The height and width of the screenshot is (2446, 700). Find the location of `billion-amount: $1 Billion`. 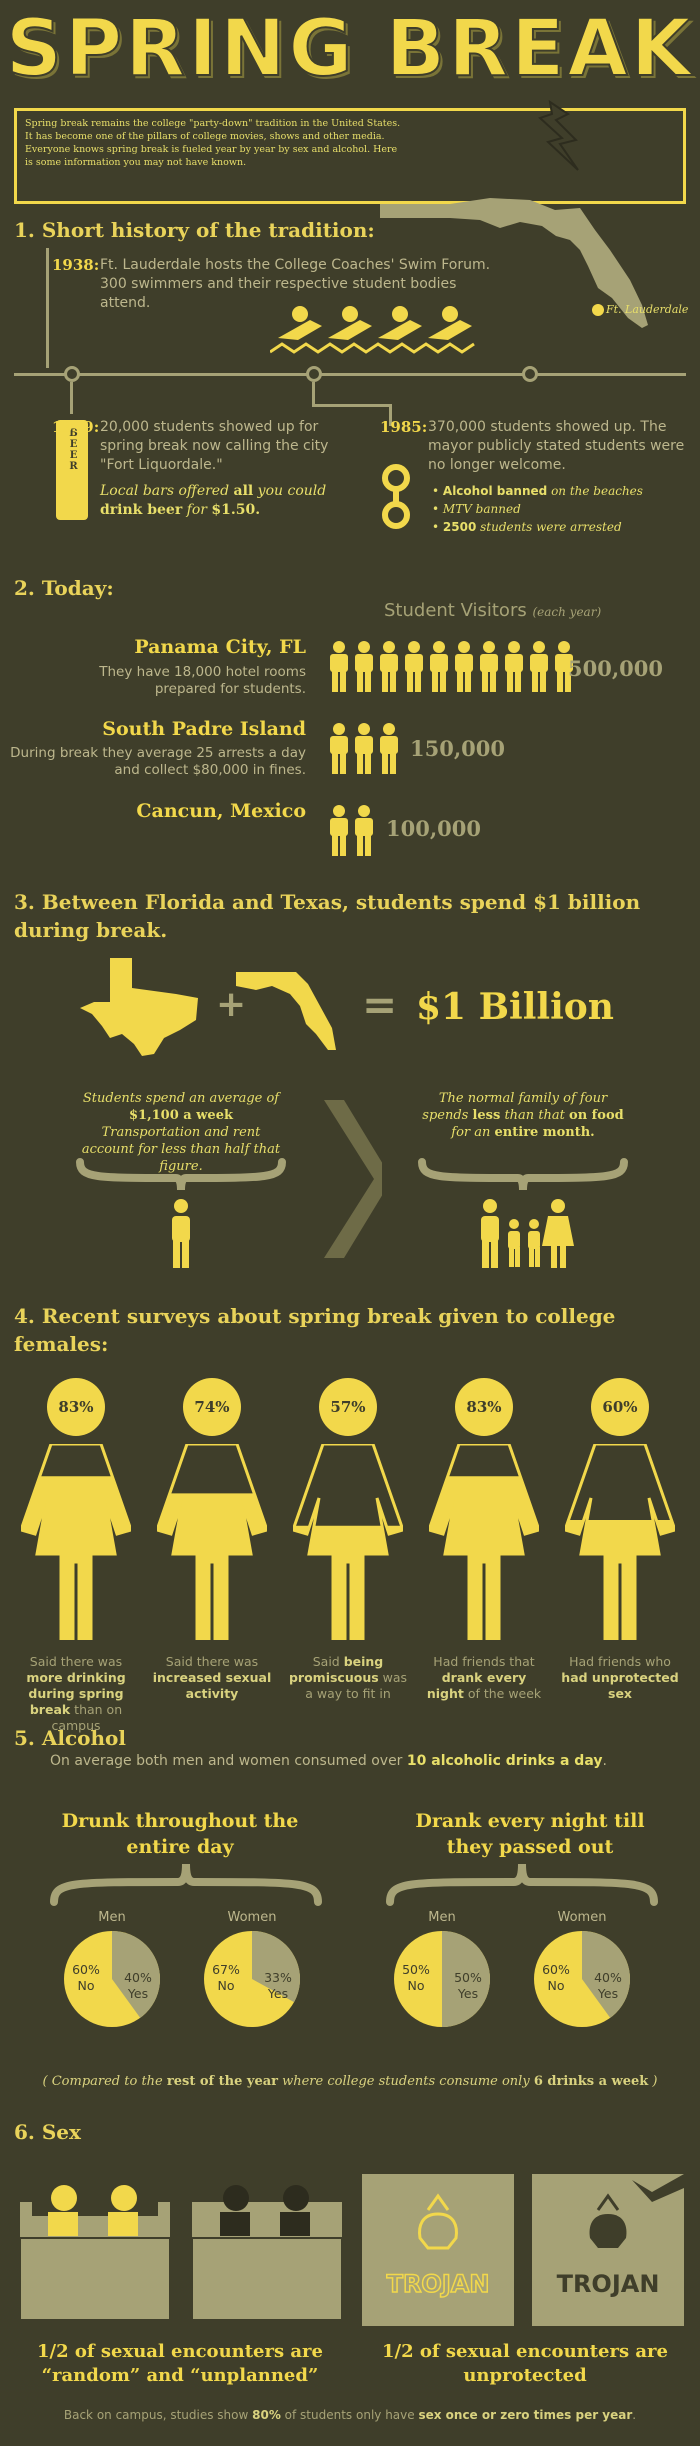

billion-amount: $1 Billion is located at coordinates (515, 1007).